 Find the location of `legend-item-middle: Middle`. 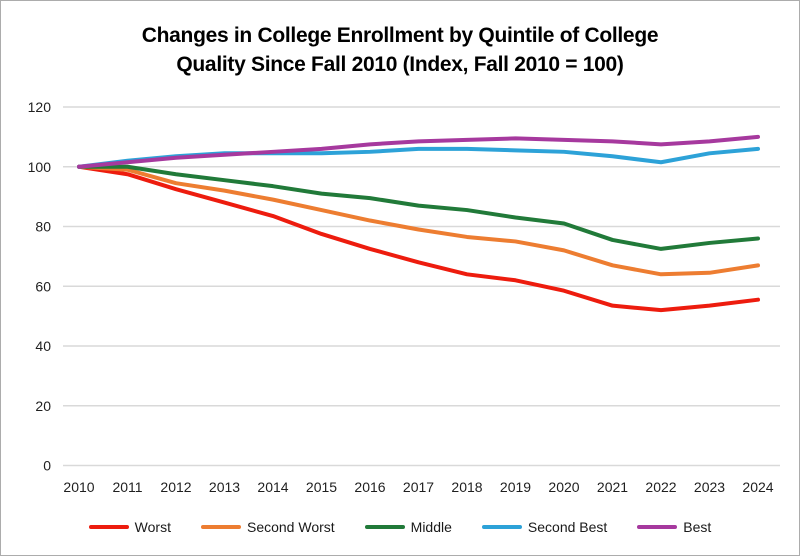

legend-item-middle: Middle is located at coordinates (408, 527).